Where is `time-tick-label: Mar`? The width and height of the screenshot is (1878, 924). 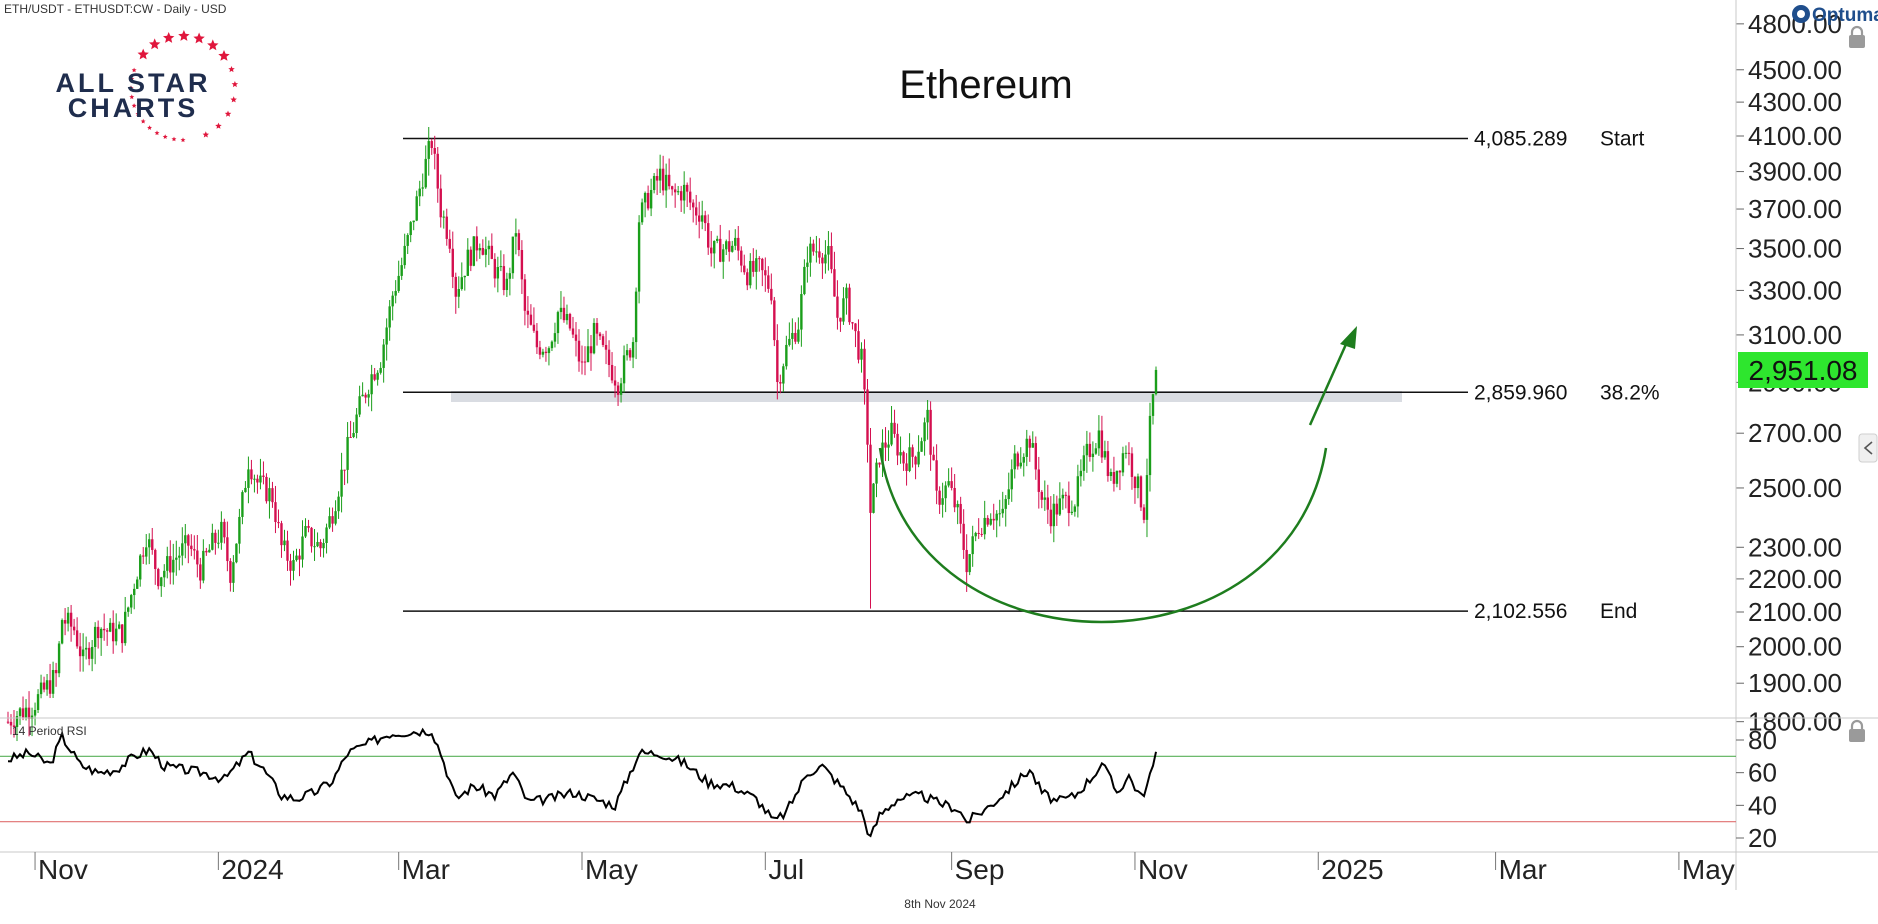 time-tick-label: Mar is located at coordinates (1523, 869).